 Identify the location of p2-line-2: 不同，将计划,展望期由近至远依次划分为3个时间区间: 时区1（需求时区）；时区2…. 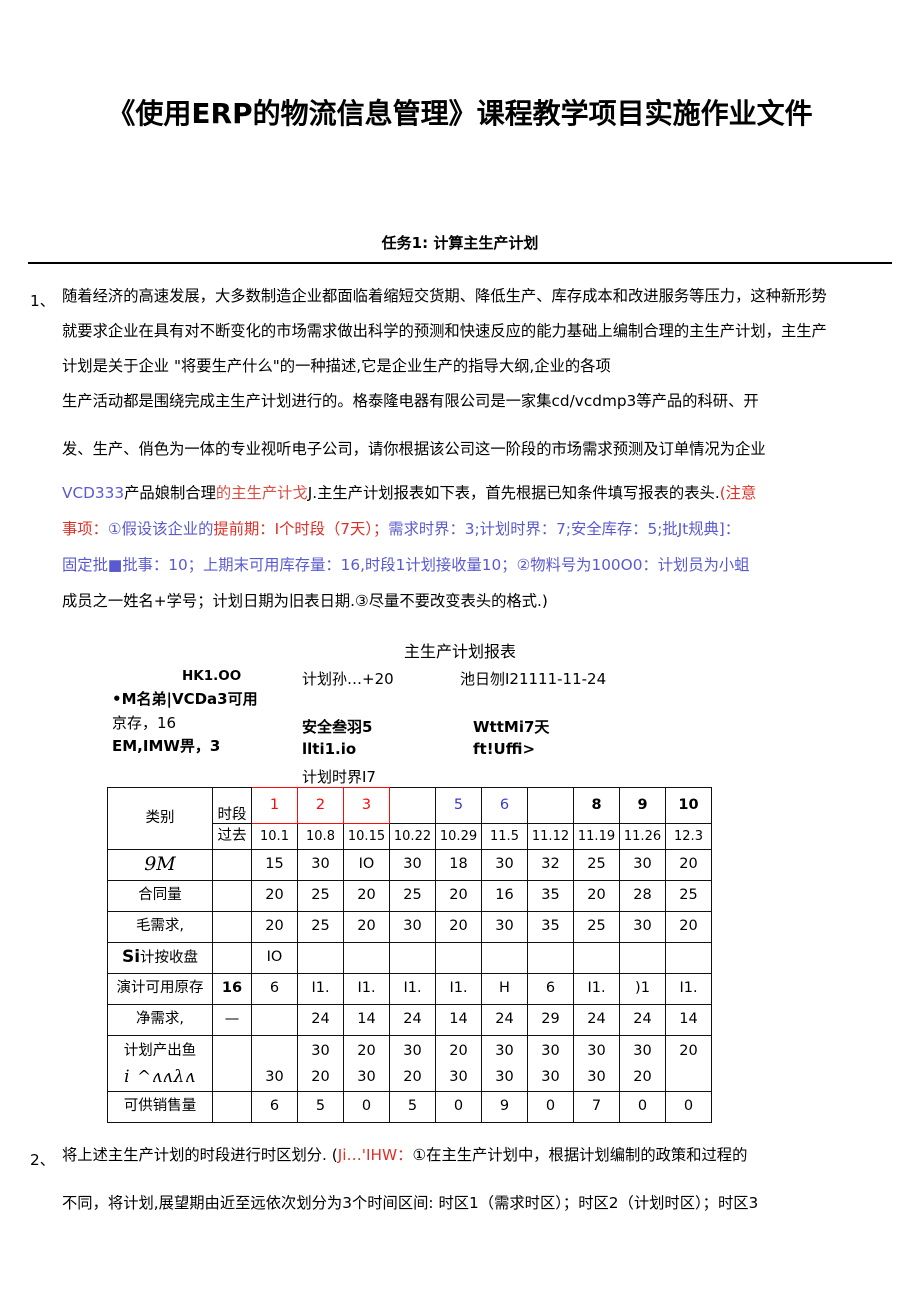
(410, 1203).